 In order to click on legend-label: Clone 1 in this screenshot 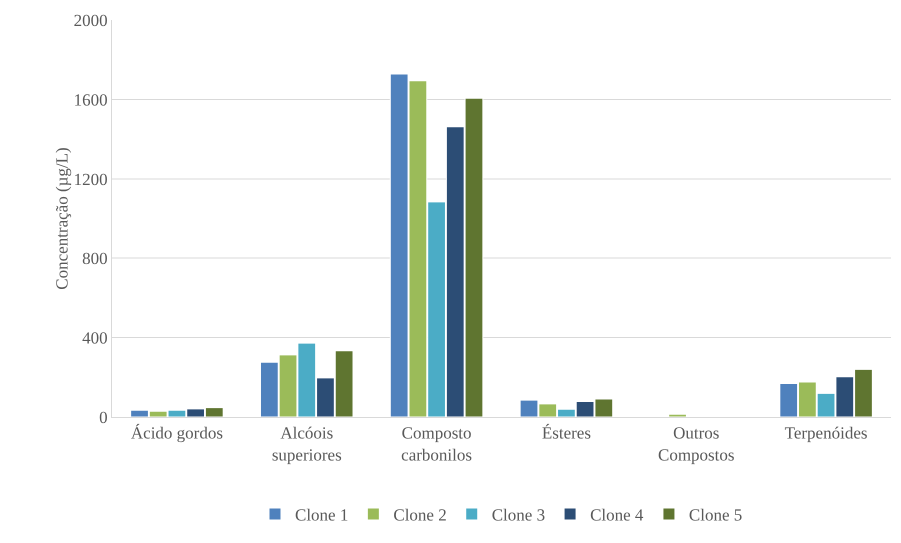, I will do `click(321, 515)`.